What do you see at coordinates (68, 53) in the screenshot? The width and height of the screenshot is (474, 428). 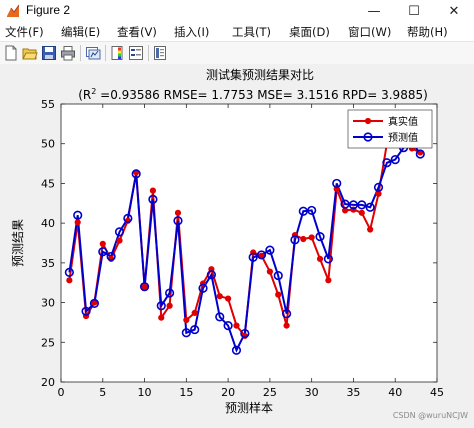 I see `print-icon` at bounding box center [68, 53].